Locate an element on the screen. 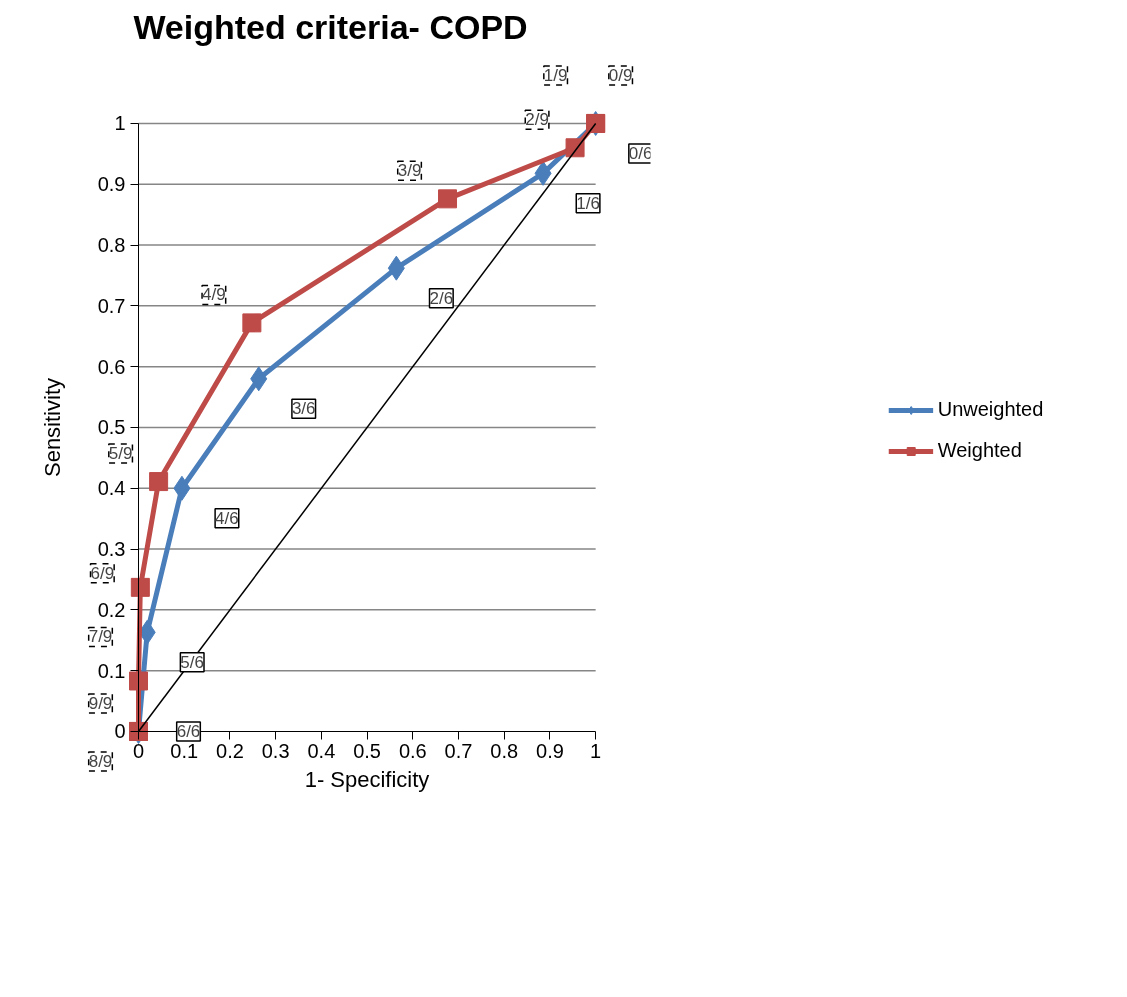 The width and height of the screenshot is (1127, 997). annotation: 9/9 is located at coordinates (100, 703).